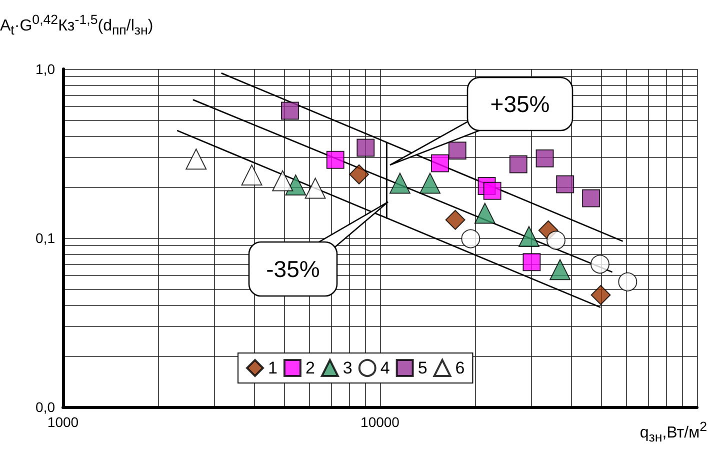 The image size is (709, 449). Describe the element at coordinates (46, 69) in the screenshot. I see `y-tick-label: 1,0` at that location.